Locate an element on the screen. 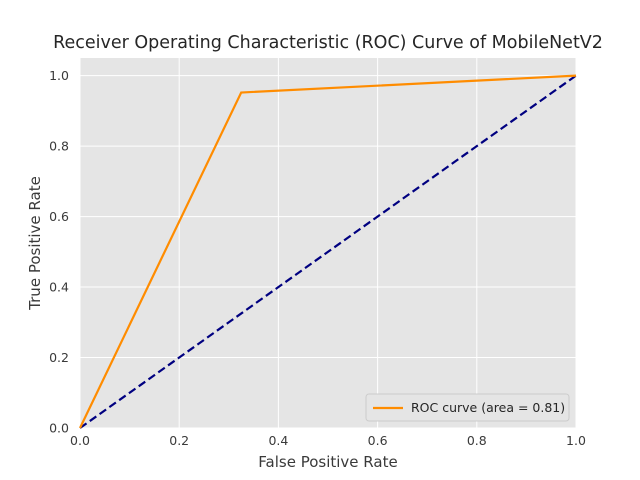  x-axis-label: False Positive Rate is located at coordinates (327, 462).